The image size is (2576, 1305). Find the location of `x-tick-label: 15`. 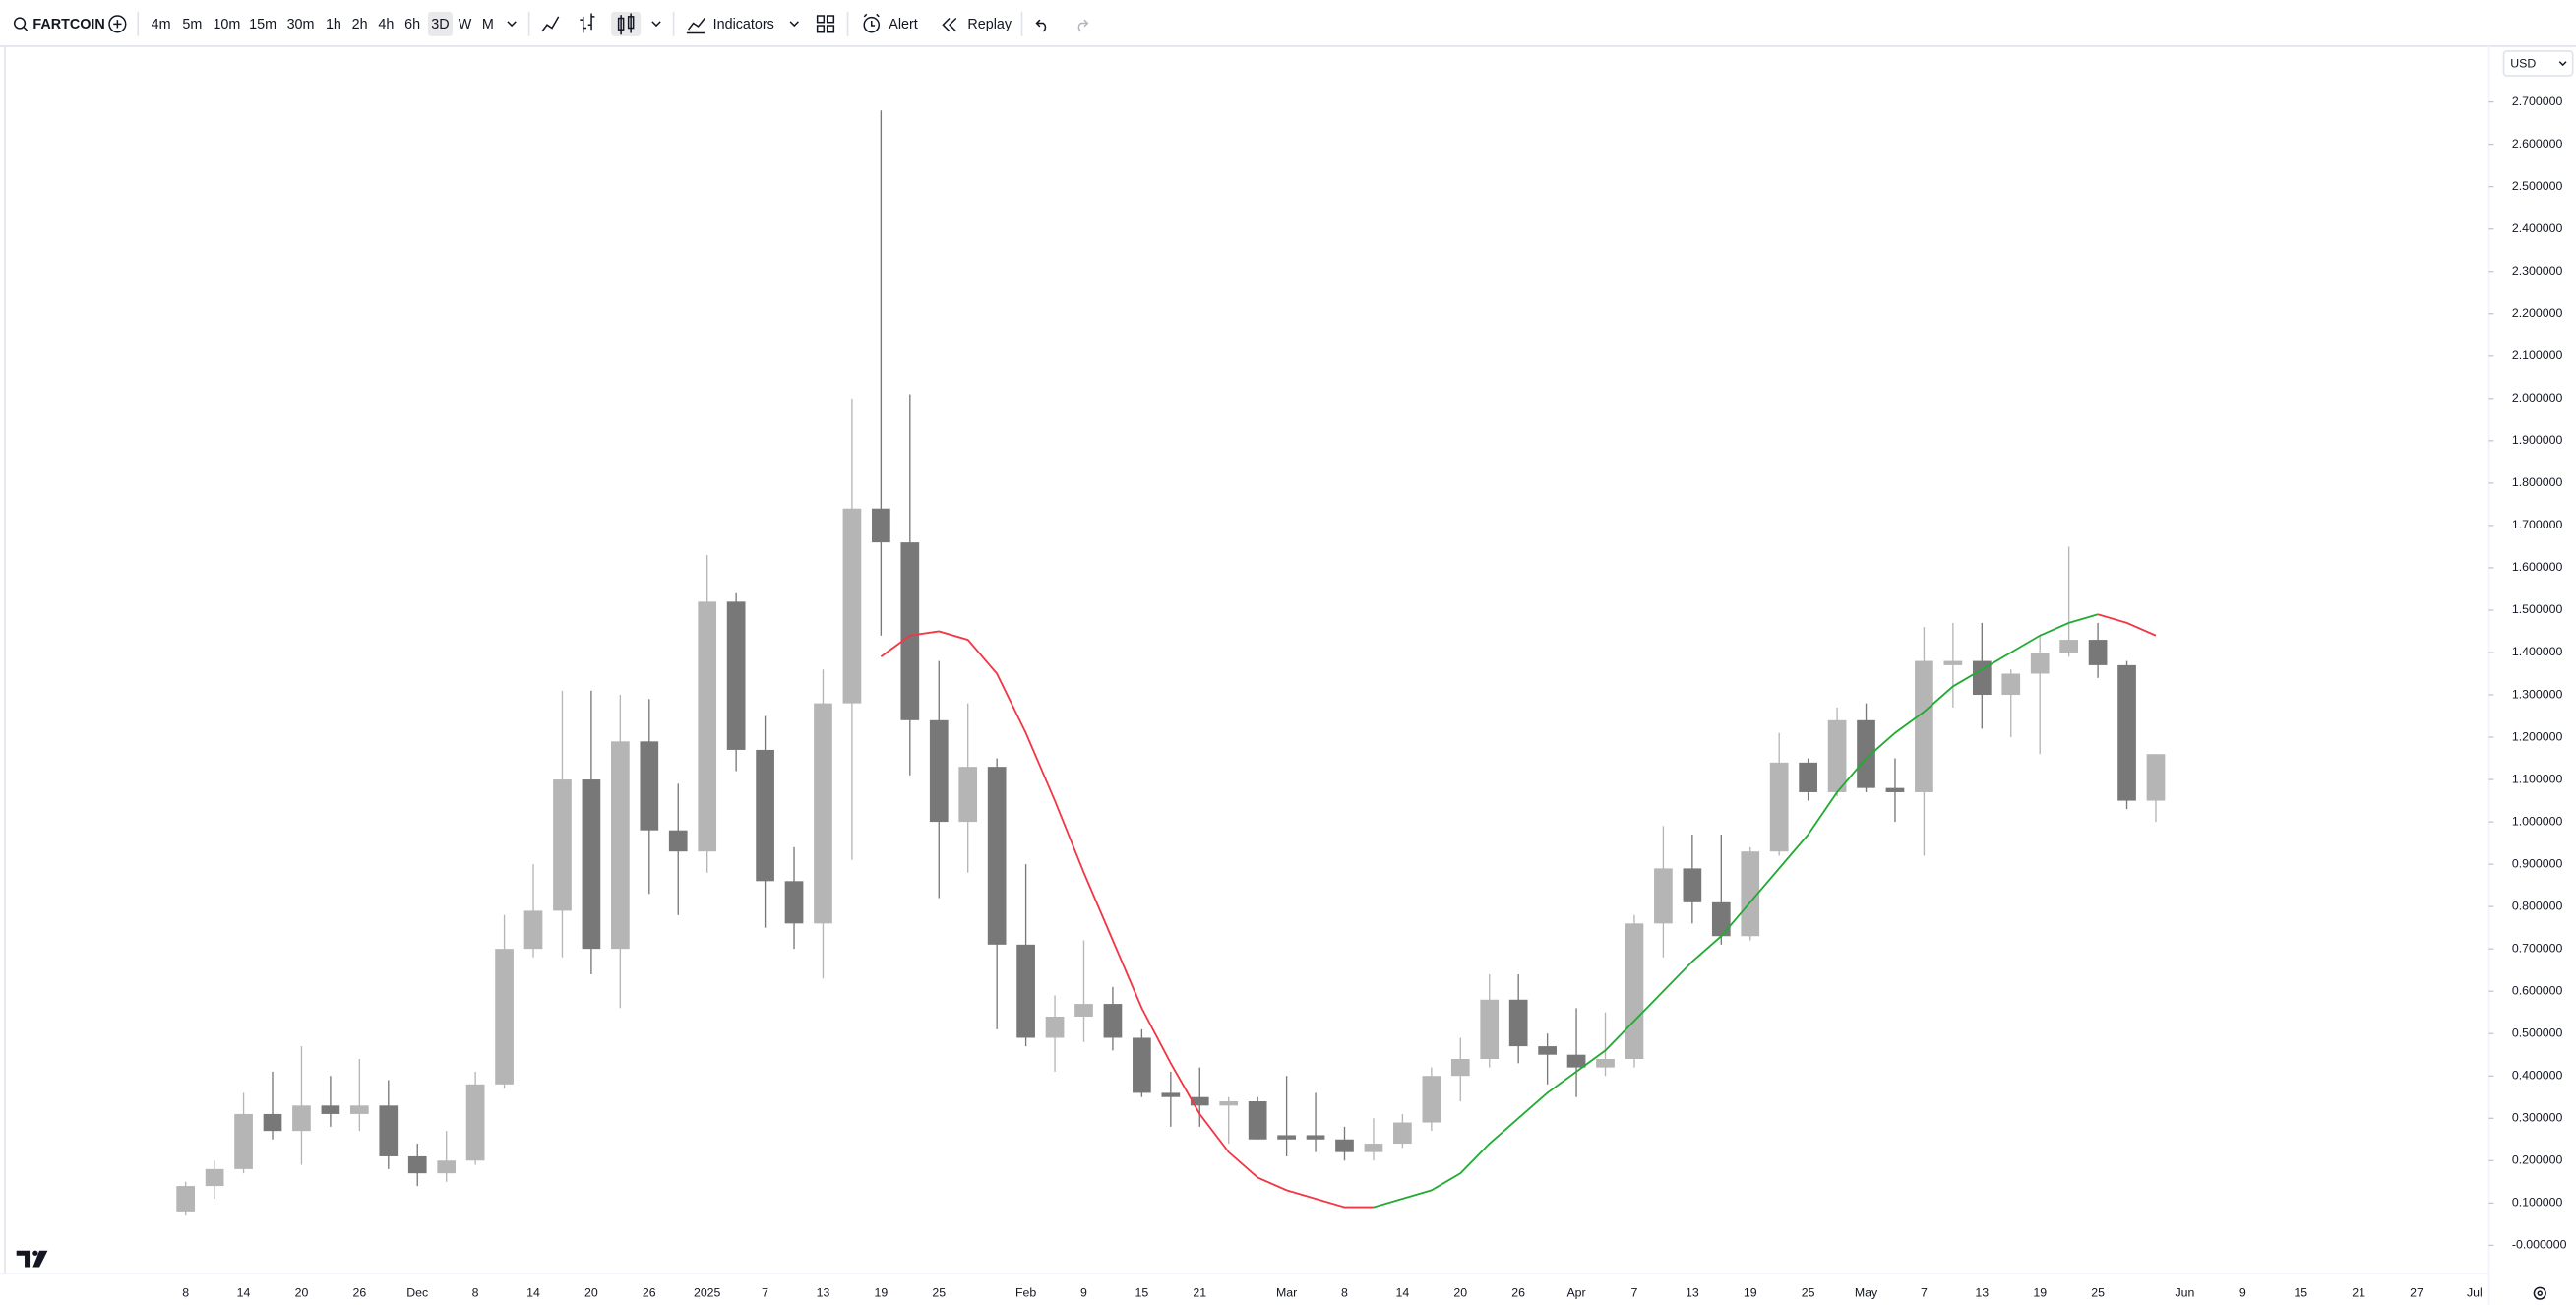

x-tick-label: 15 is located at coordinates (2300, 1292).